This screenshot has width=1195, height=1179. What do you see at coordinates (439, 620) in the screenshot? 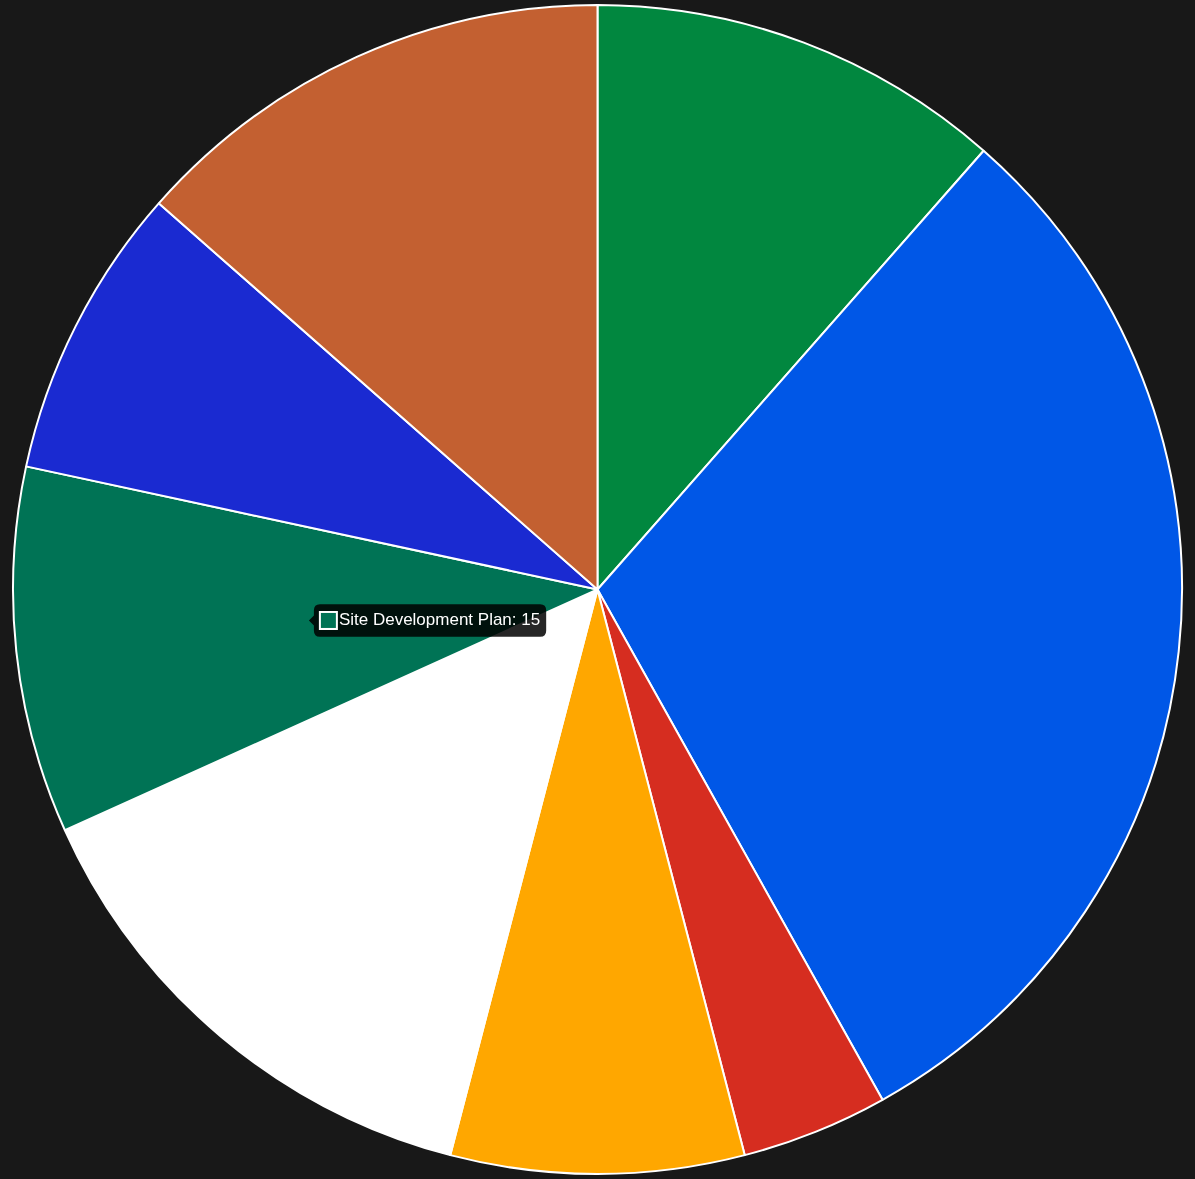
I see `legend-label: Site Development Plan: 15` at bounding box center [439, 620].